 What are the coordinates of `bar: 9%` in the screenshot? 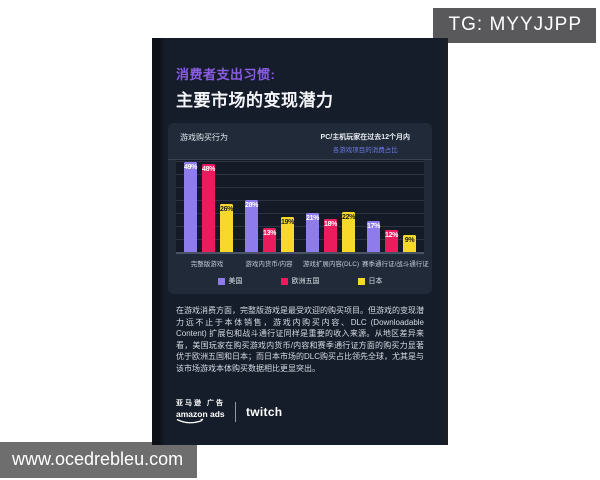 It's located at (409, 243).